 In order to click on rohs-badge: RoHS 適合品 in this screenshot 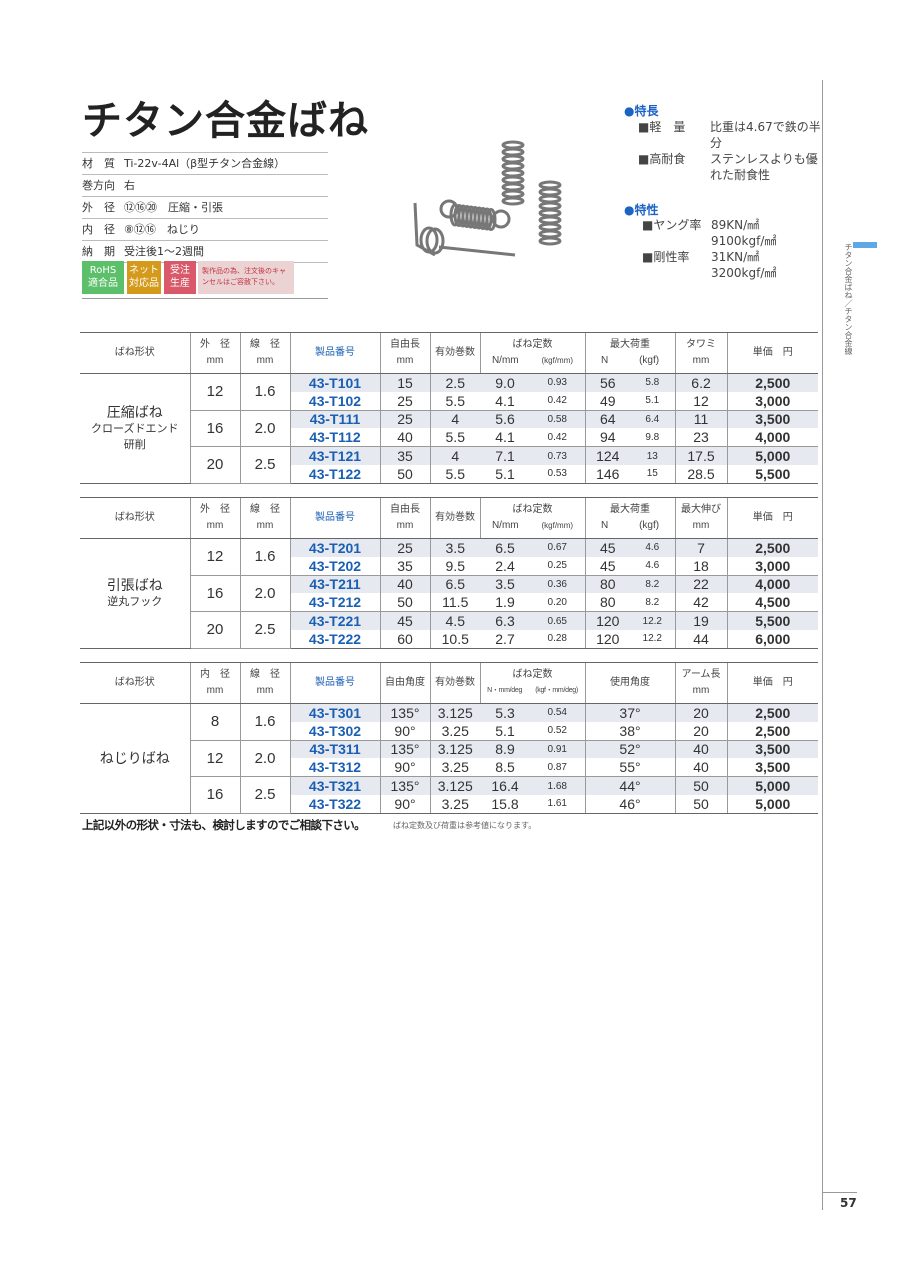, I will do `click(103, 277)`.